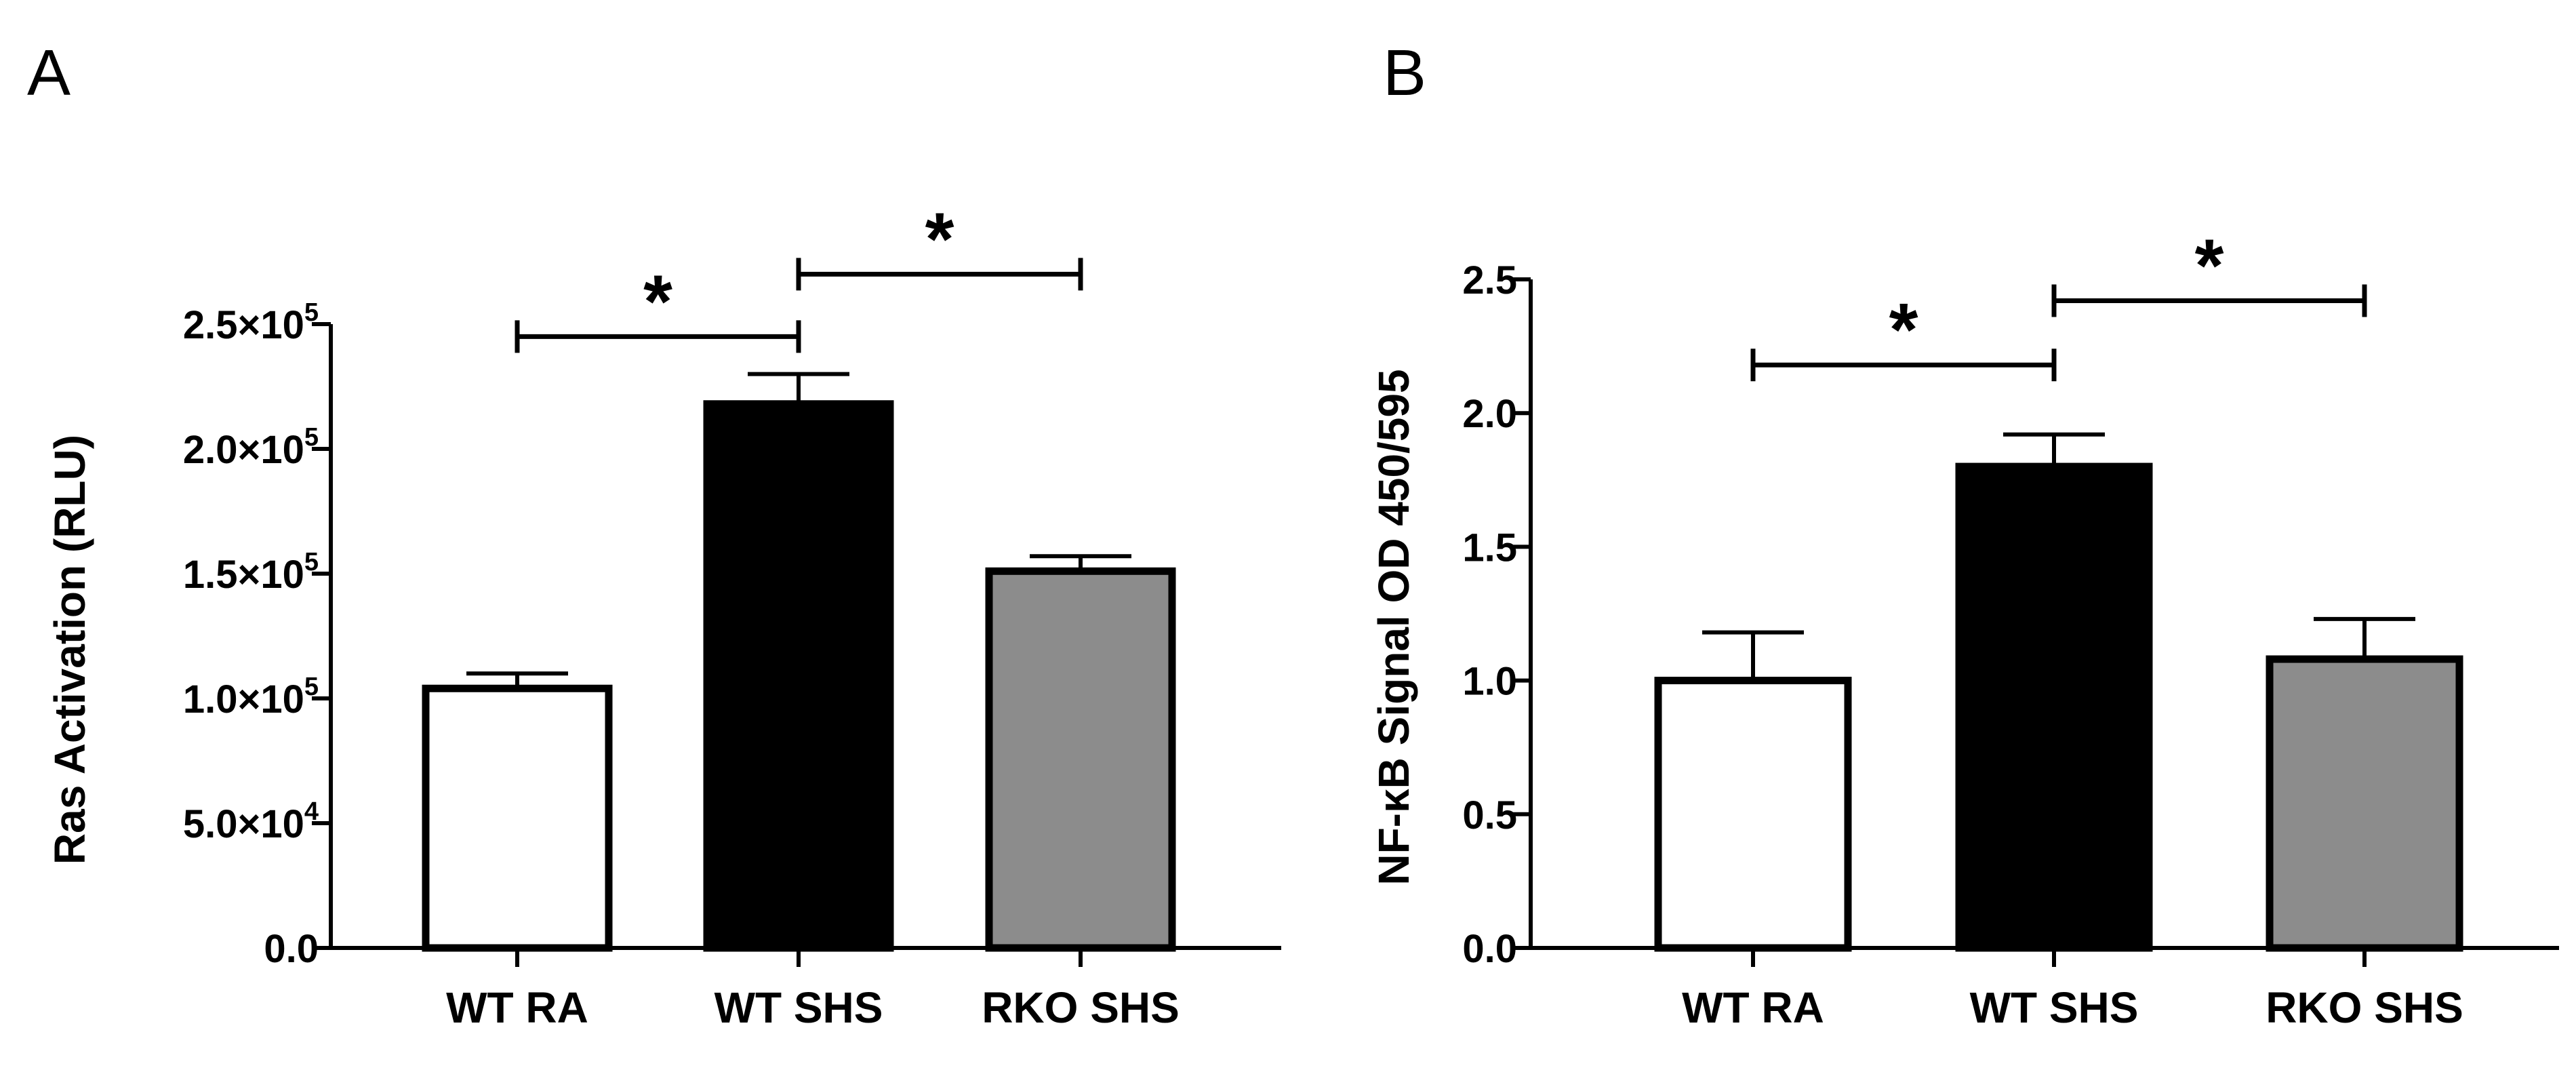 This screenshot has width=2576, height=1070. I want to click on panel-b-y-tick-label: 0.5, so click(1489, 815).